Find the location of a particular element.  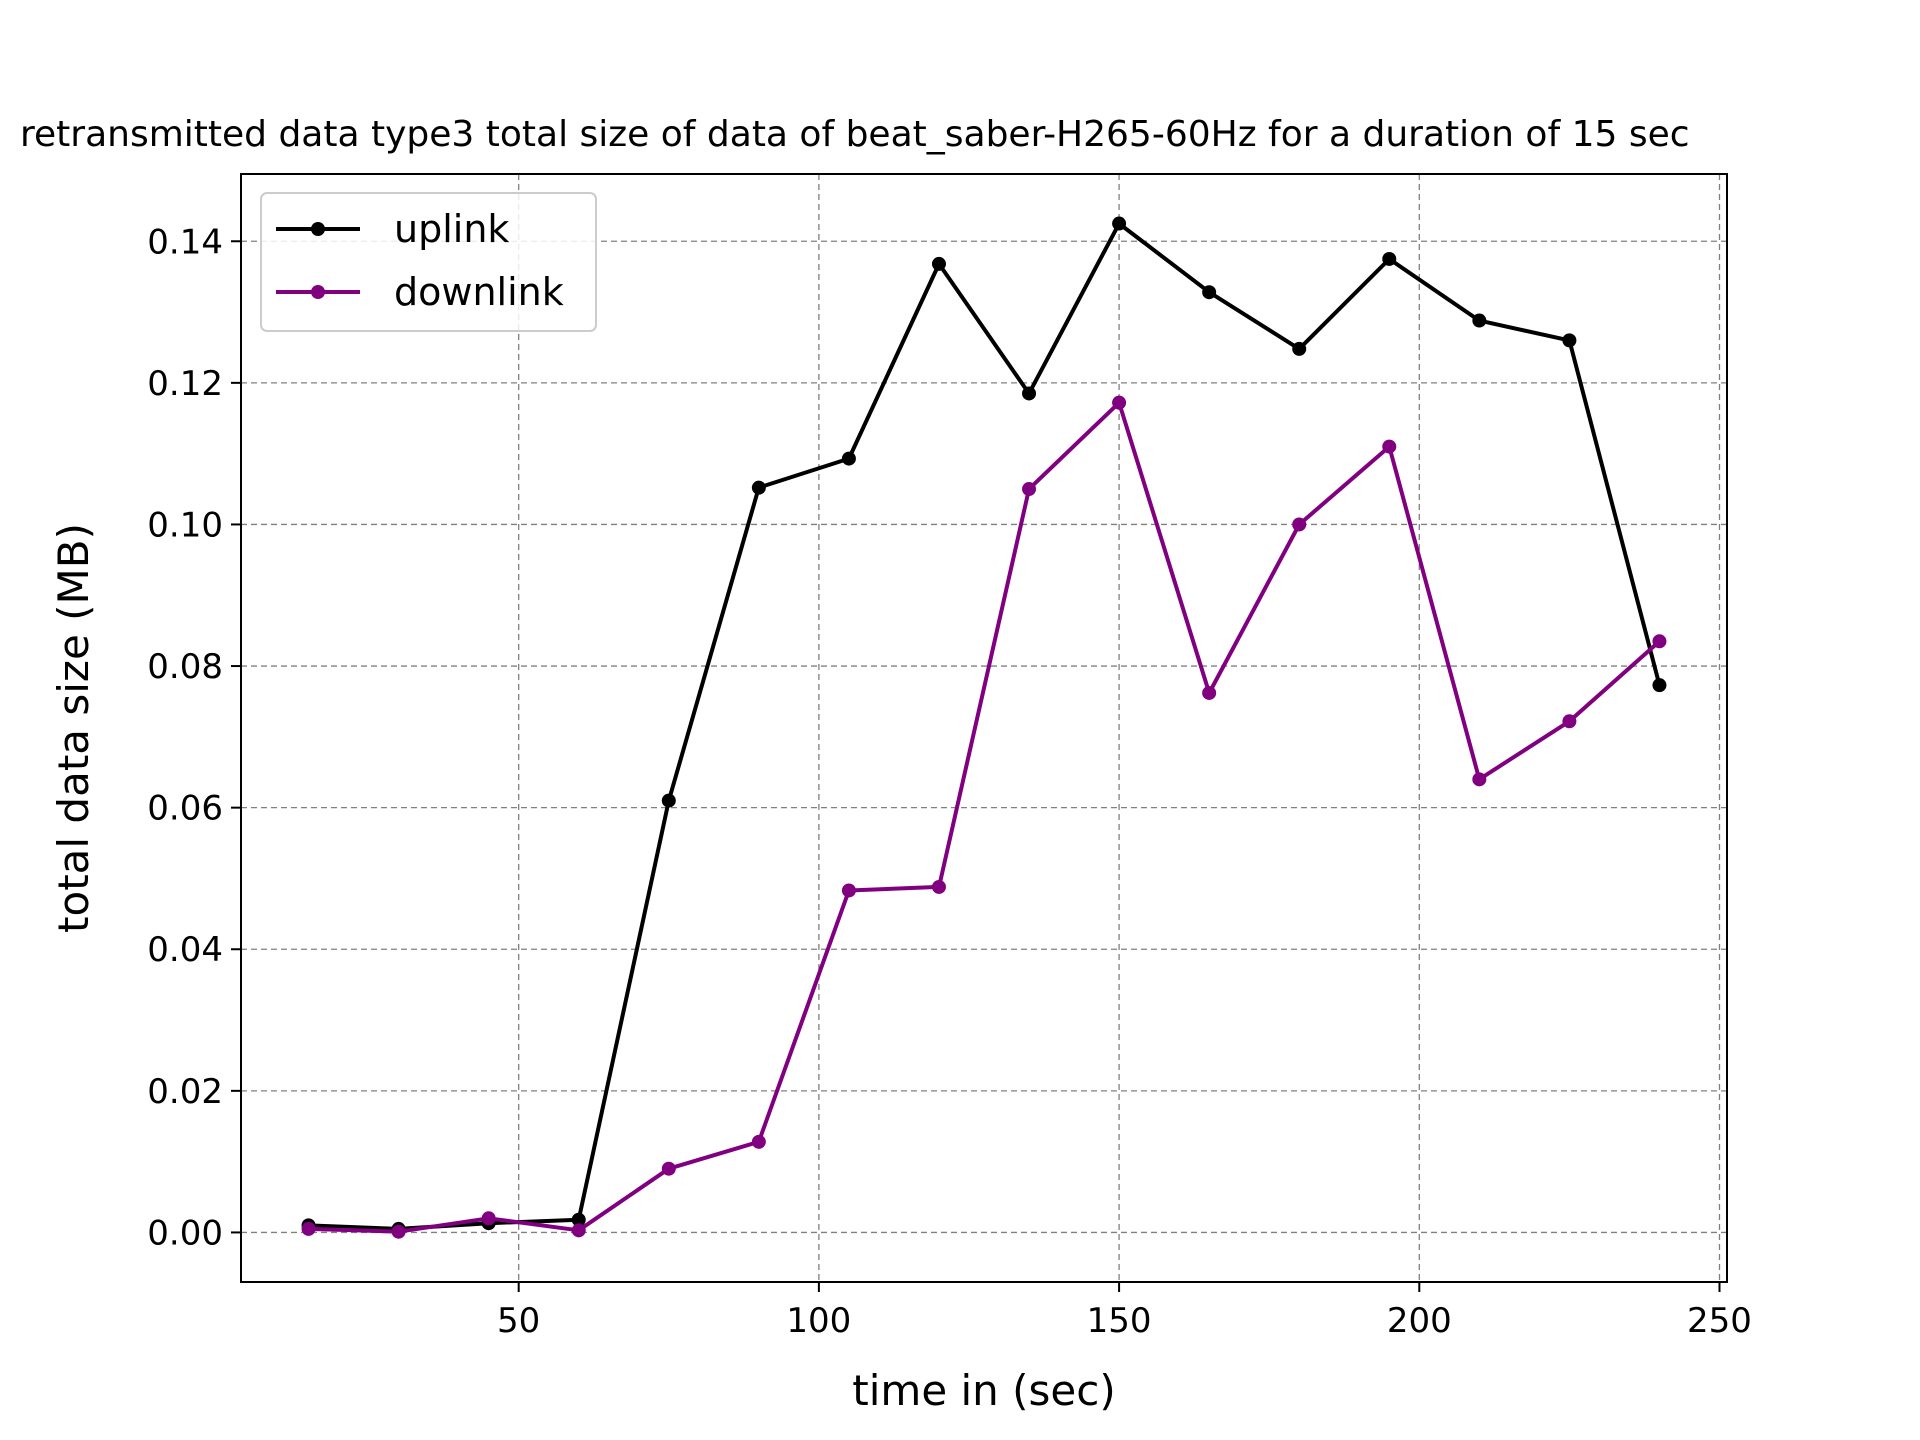

y-tick-label: 0.10 is located at coordinates (185, 525).